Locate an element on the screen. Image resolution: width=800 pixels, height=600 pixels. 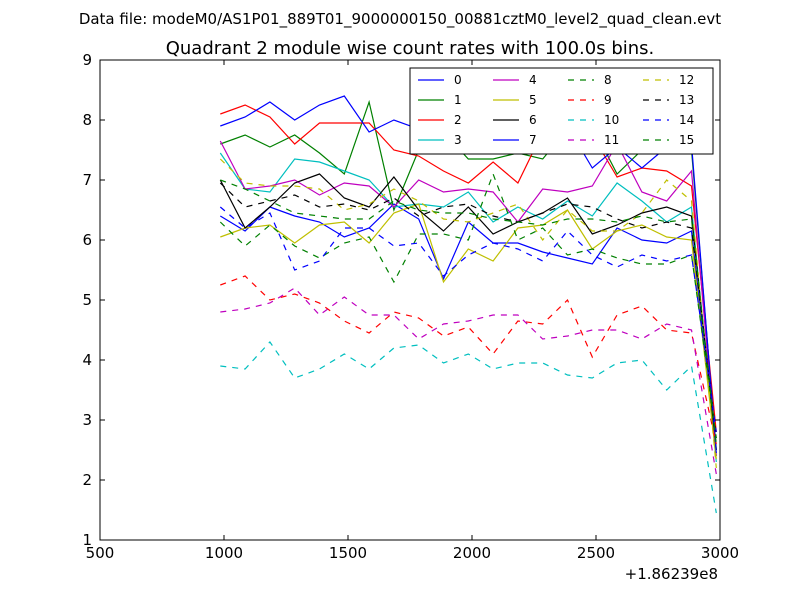
x-tick-label: 500 is located at coordinates (100, 553).